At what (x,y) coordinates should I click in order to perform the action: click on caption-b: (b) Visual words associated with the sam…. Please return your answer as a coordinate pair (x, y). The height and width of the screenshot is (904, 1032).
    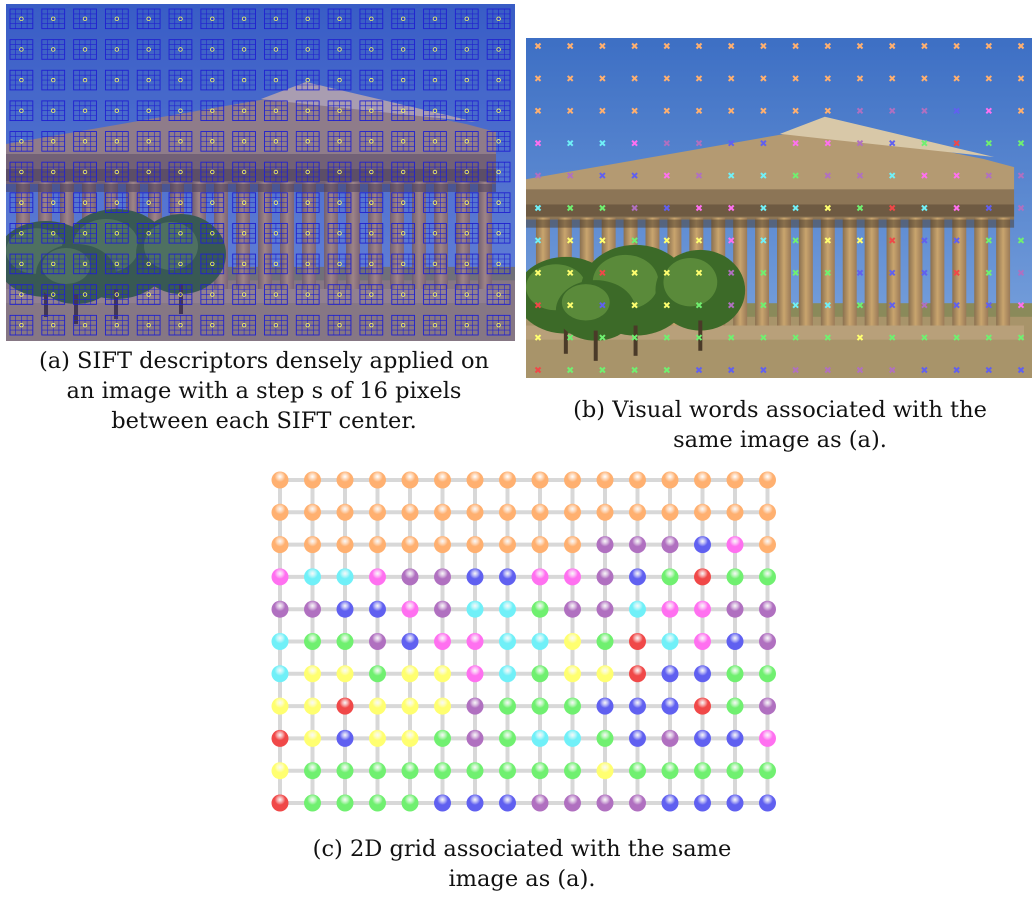
    Looking at the image, I should click on (780, 425).